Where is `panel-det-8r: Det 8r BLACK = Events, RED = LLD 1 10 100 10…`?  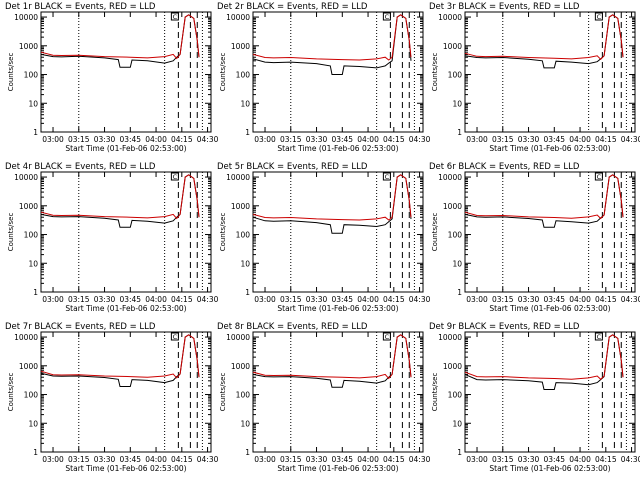 panel-det-8r: Det 8r BLACK = Events, RED = LLD 1 10 100 10… is located at coordinates (324, 397).